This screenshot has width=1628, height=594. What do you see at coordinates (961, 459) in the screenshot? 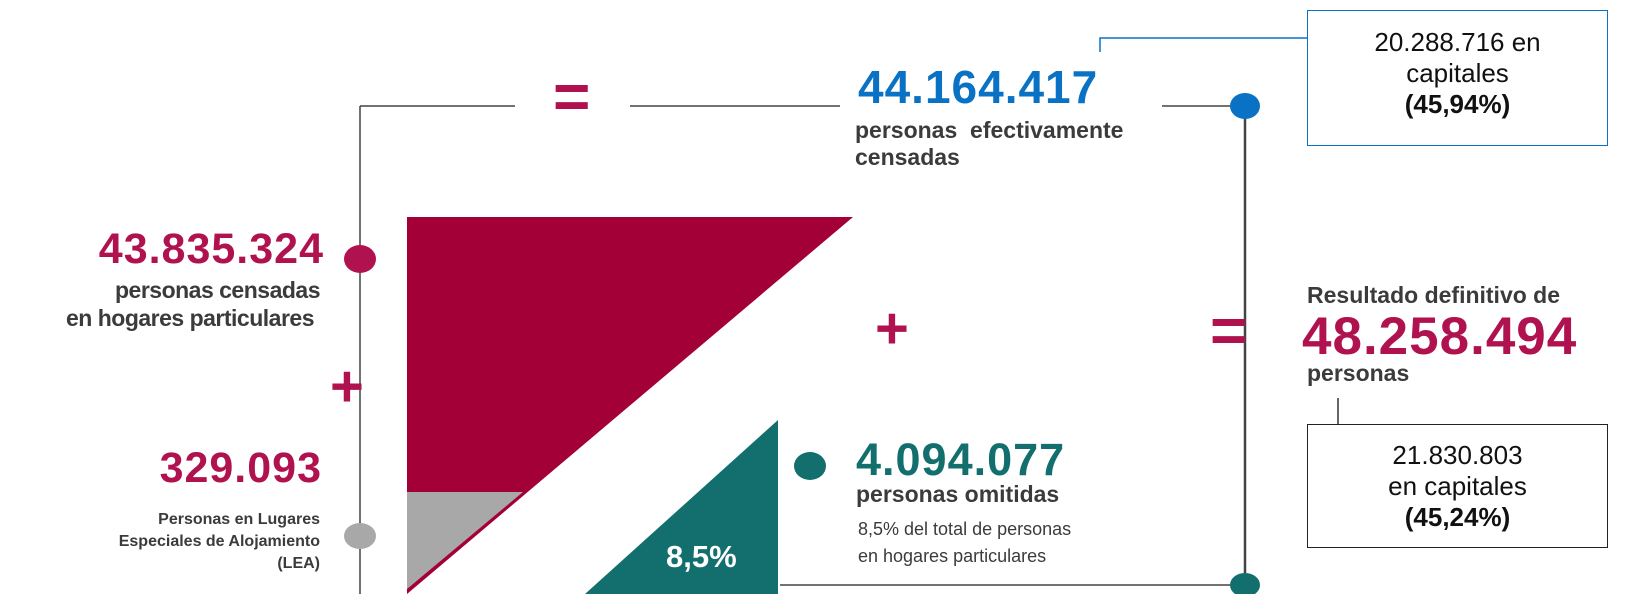
I see `omitidas-number: 4.094.077` at bounding box center [961, 459].